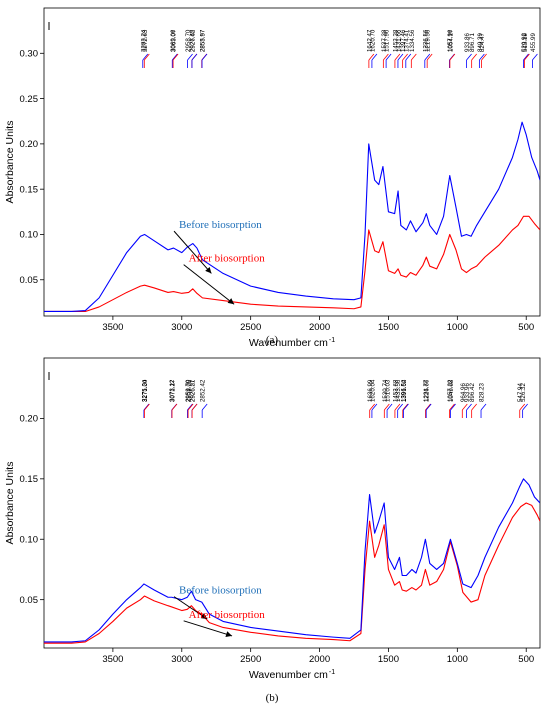 The image size is (550, 711). Describe the element at coordinates (172, 390) in the screenshot. I see `peak-label: 3073.12` at that location.